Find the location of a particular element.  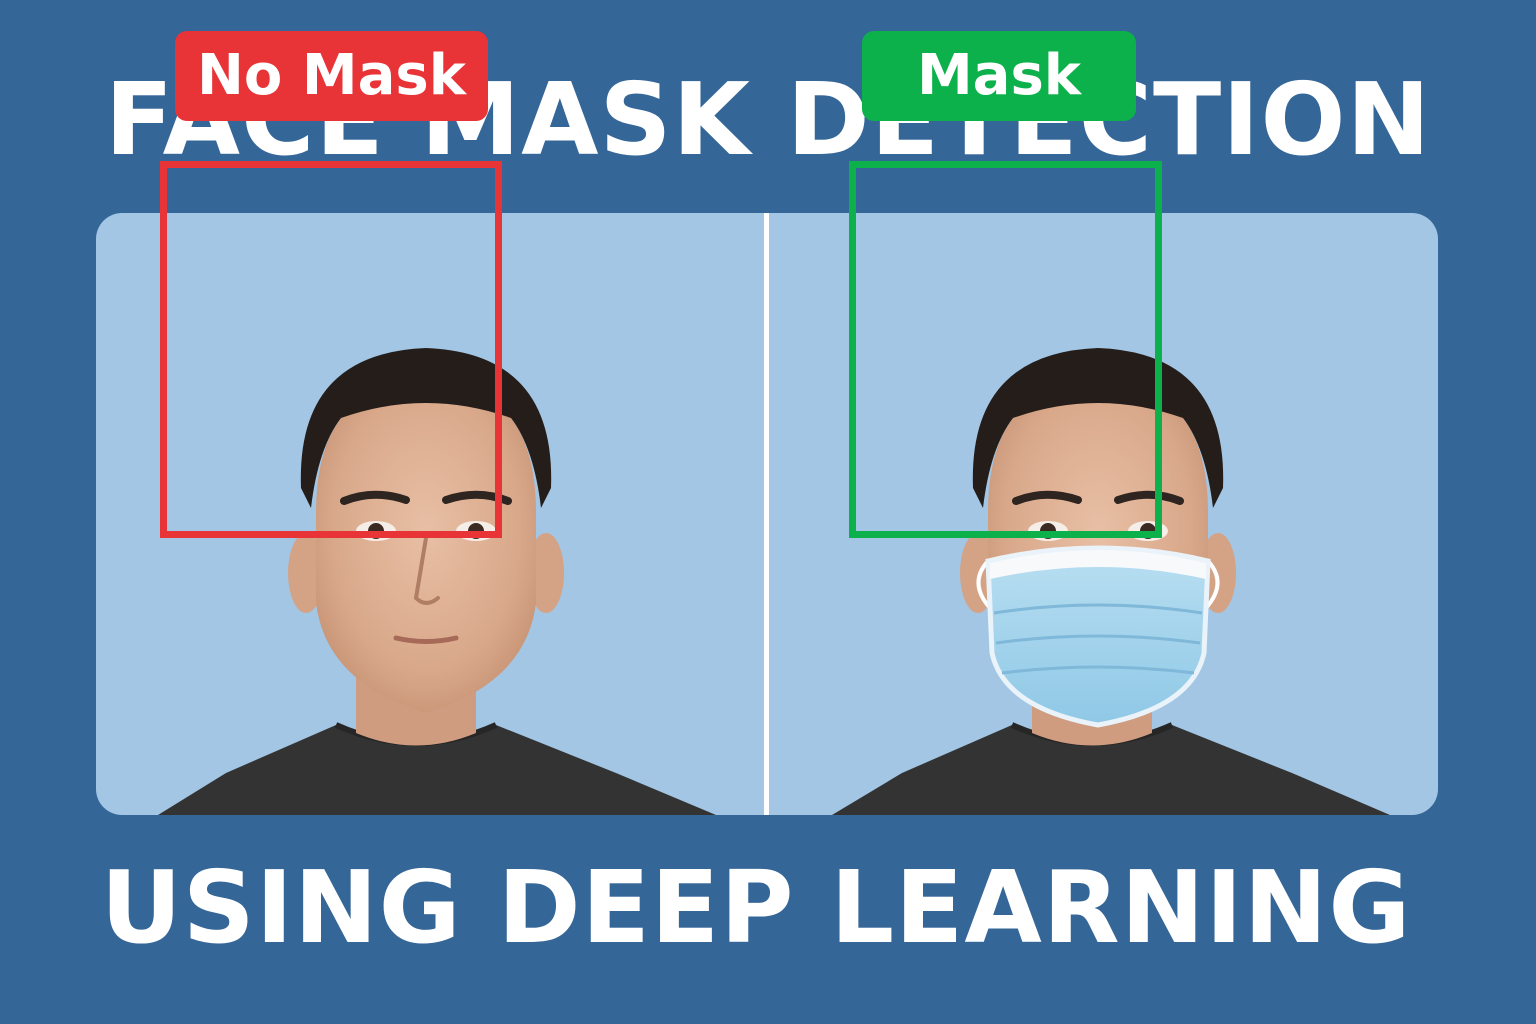

mask-bounding-box is located at coordinates (1005, 349).